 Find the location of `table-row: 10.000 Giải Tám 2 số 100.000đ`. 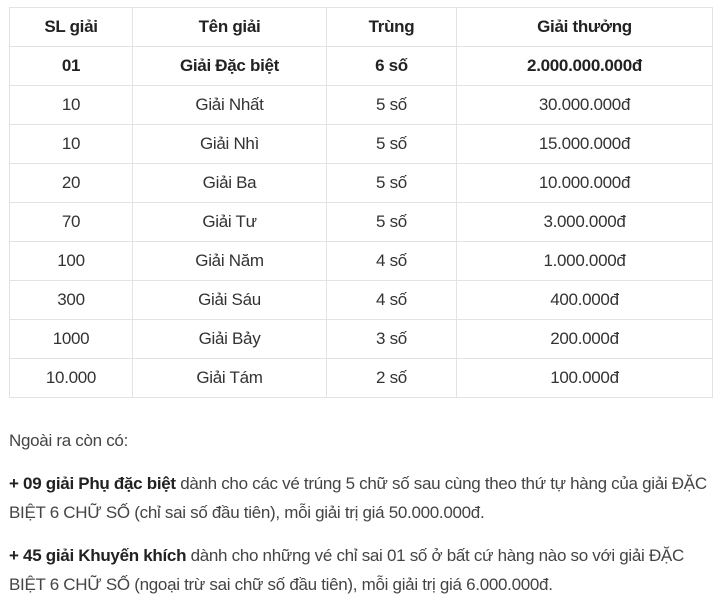

table-row: 10.000 Giải Tám 2 số 100.000đ is located at coordinates (361, 378).